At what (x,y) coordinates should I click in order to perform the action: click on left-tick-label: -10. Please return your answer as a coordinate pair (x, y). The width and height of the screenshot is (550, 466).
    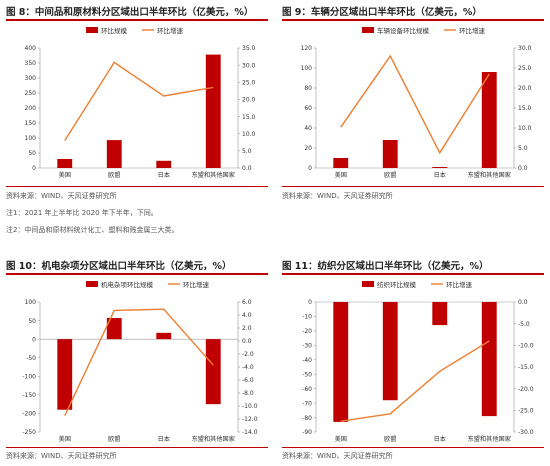
    Looking at the image, I should click on (307, 317).